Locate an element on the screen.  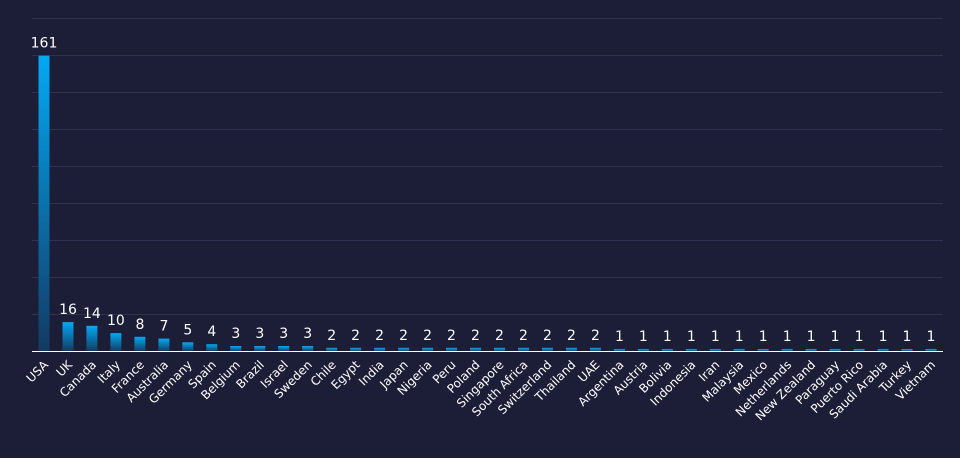
bar-uae is located at coordinates (595, 349).